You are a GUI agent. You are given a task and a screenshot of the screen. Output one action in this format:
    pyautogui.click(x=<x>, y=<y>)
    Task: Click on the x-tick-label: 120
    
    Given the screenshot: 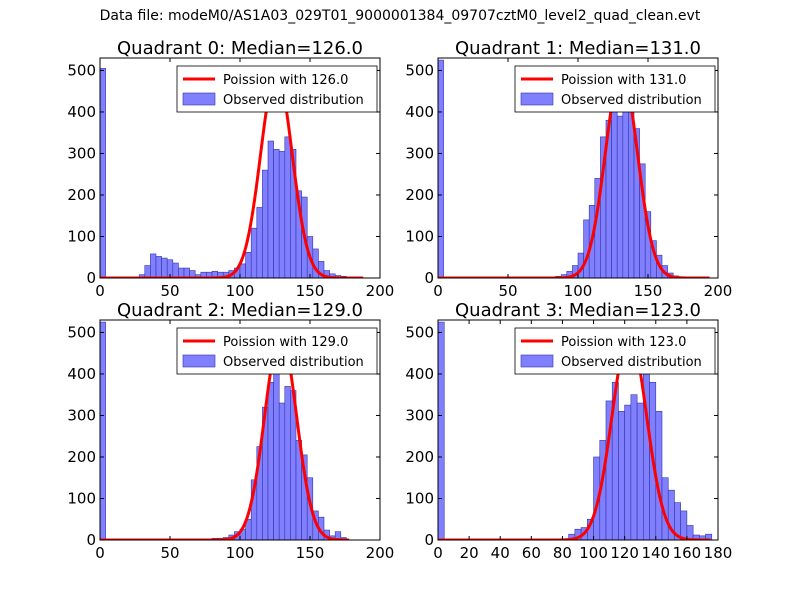 What is the action you would take?
    pyautogui.click(x=624, y=553)
    